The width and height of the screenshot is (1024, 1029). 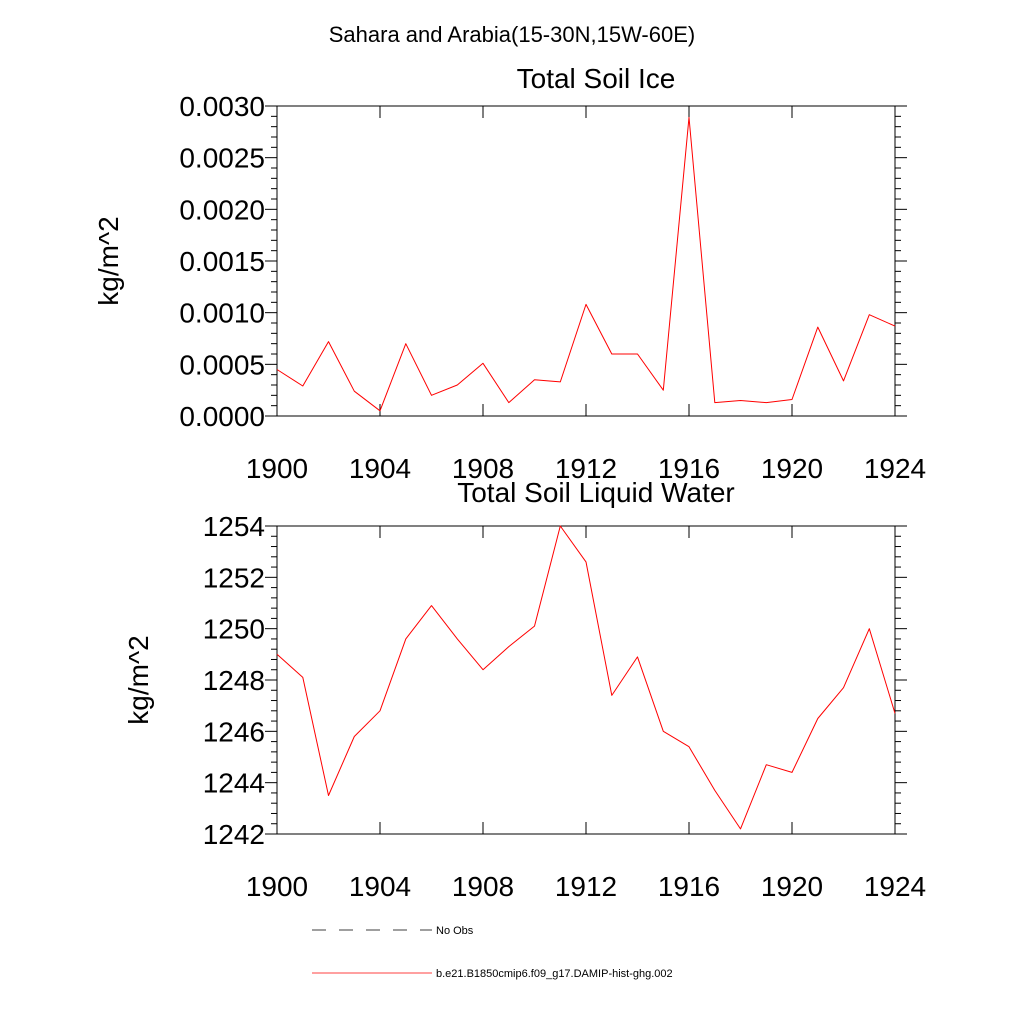 I want to click on panel-ice-xtick-label: 1908, so click(x=483, y=468).